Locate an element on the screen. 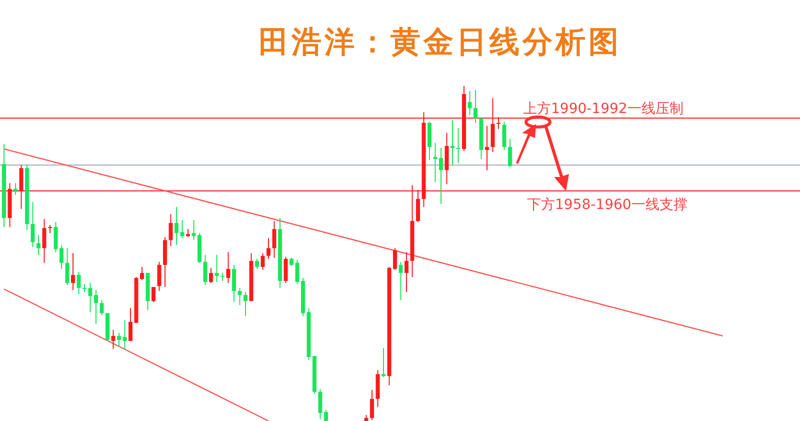  ref-line-label: 下方1958-1960一线支撑 is located at coordinates (607, 204).